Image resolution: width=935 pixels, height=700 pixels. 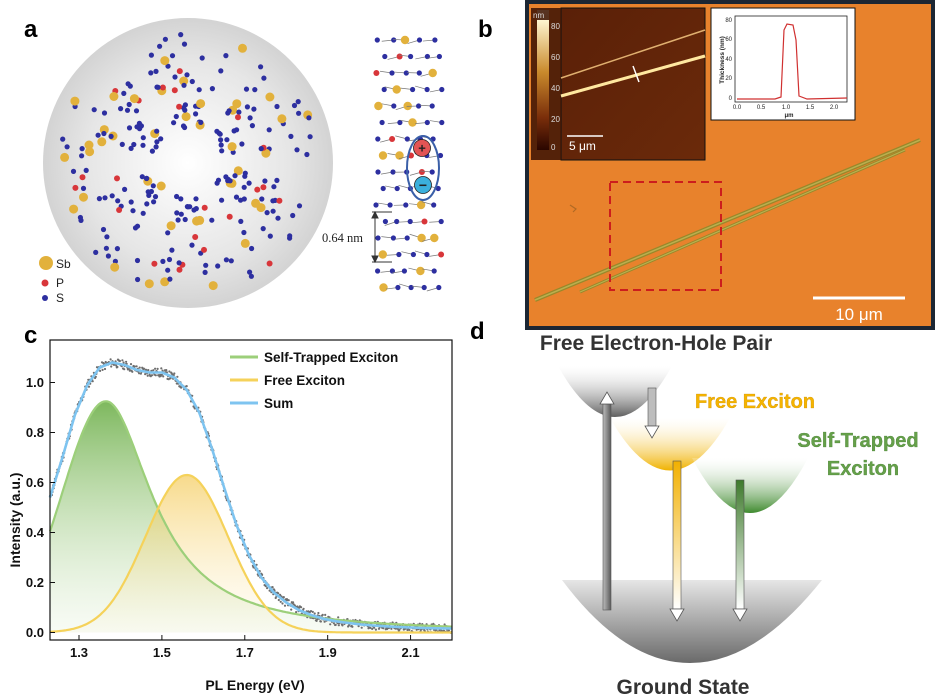 What do you see at coordinates (538, 15) in the screenshot?
I see `afm-colorbar-unit: nm` at bounding box center [538, 15].